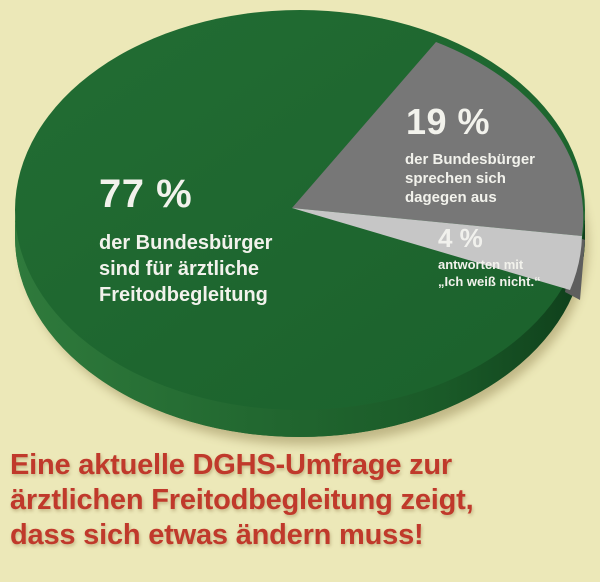 The width and height of the screenshot is (600, 582). What do you see at coordinates (231, 465) in the screenshot?
I see `headline-line: Eine aktuelle DGHS-Umfrage zur` at bounding box center [231, 465].